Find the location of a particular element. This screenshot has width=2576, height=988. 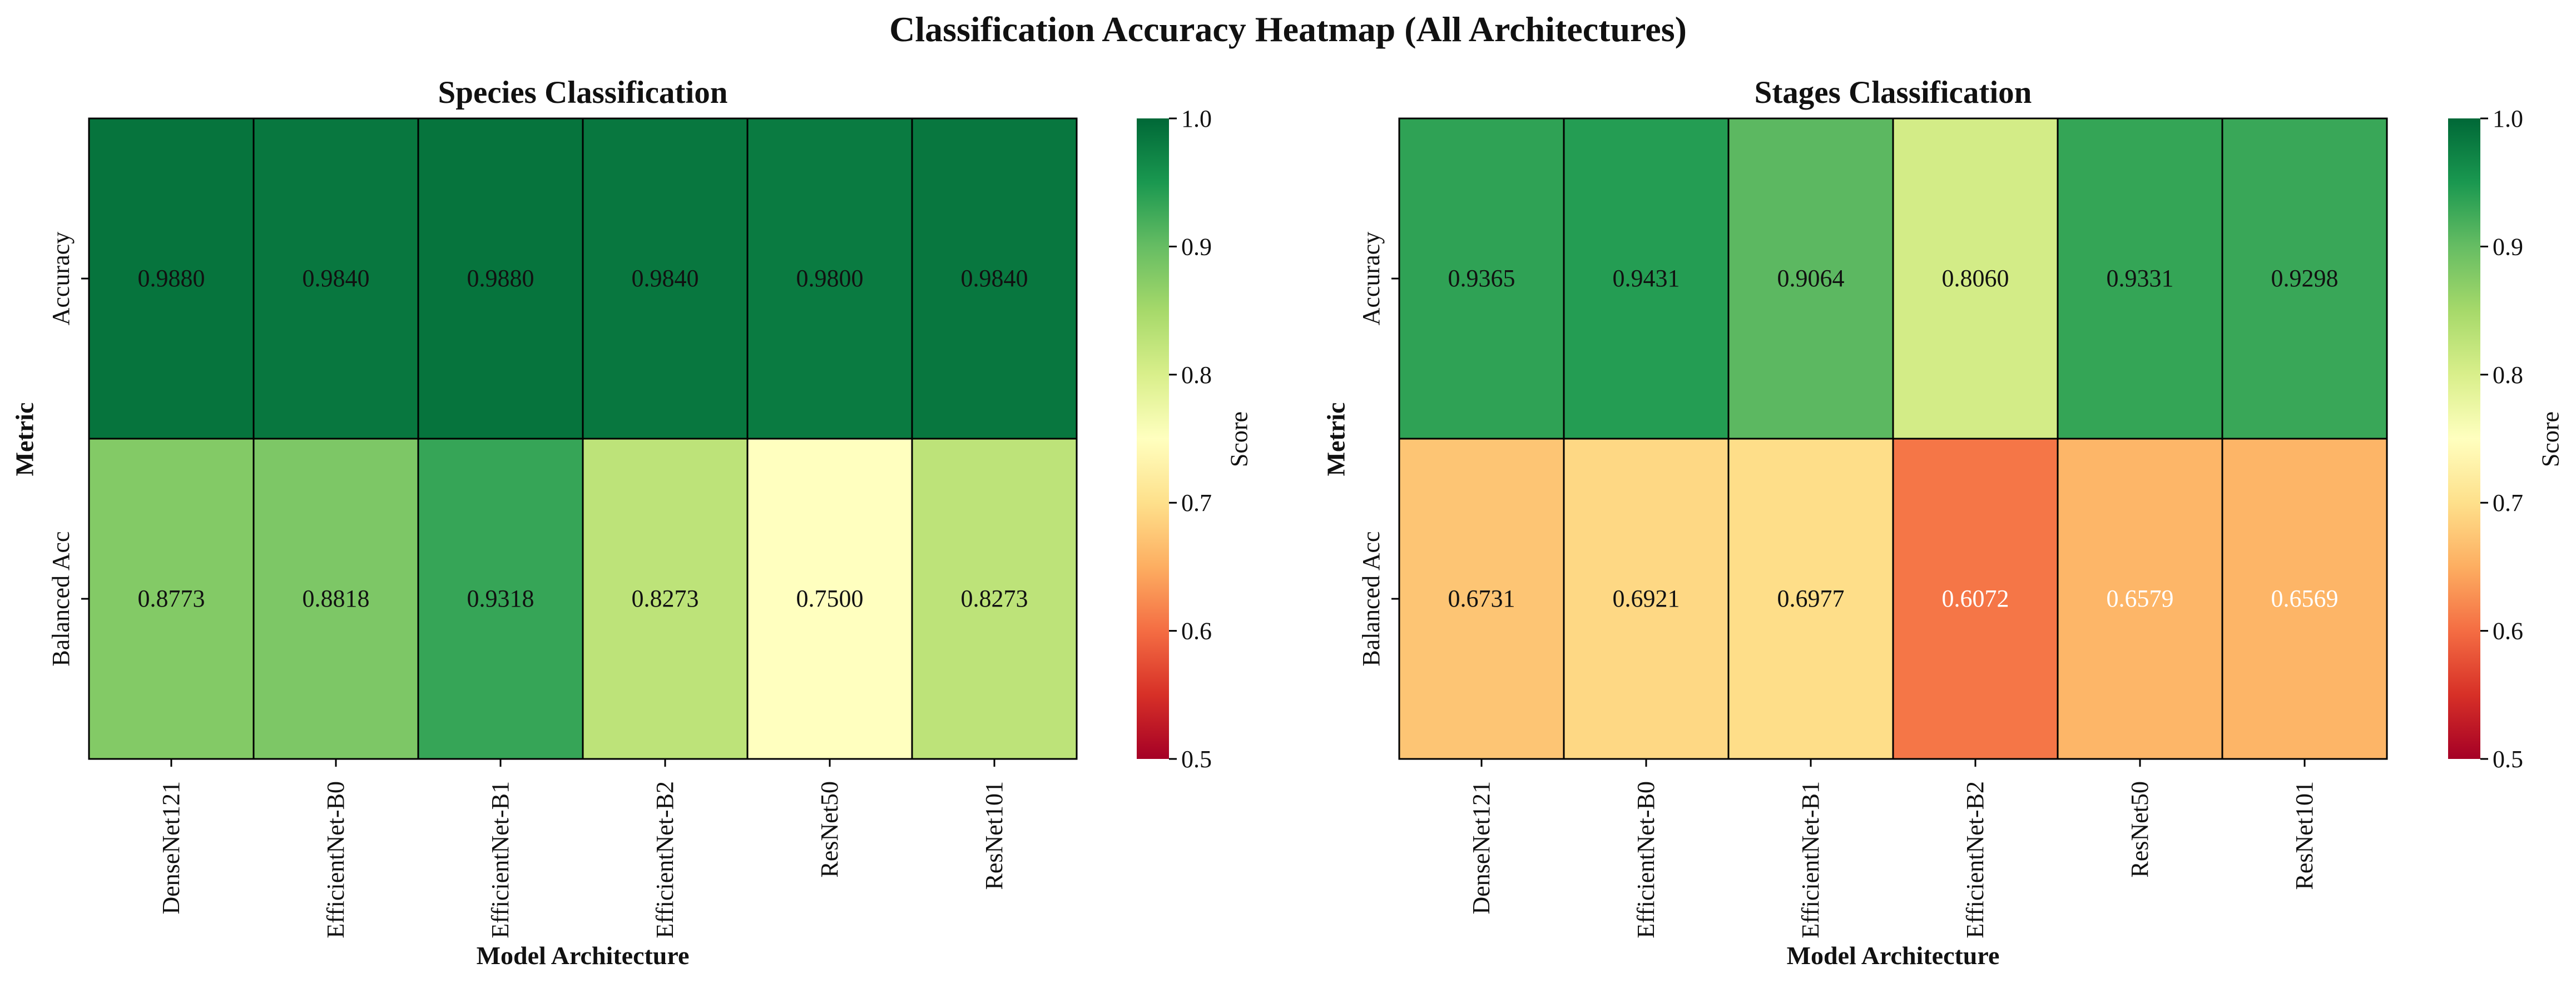

cell-value-label: 0.9431 is located at coordinates (1646, 278).